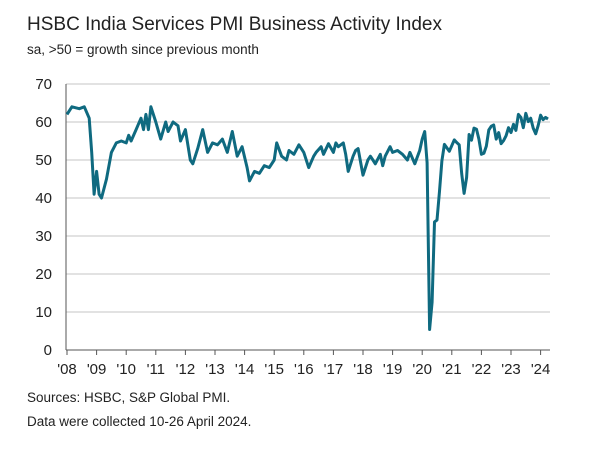 The width and height of the screenshot is (600, 450). I want to click on y-tick-label: 50, so click(43, 160).